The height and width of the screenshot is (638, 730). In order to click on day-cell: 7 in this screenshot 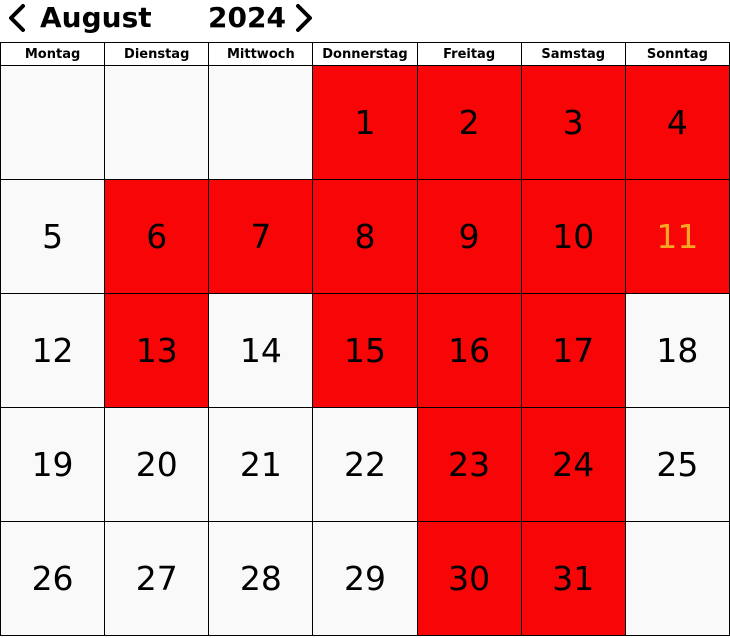, I will do `click(261, 236)`.